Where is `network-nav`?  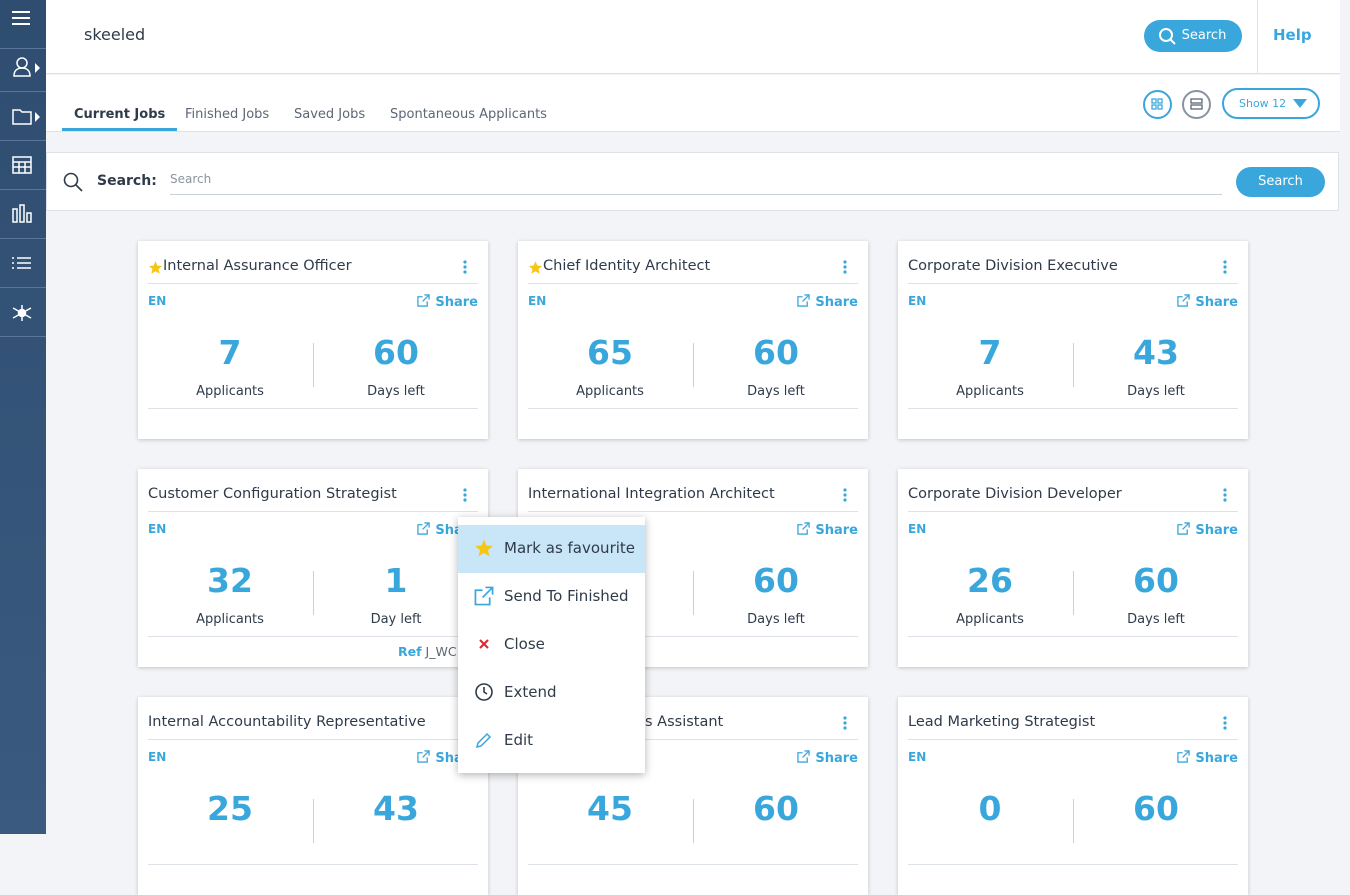 network-nav is located at coordinates (23, 312).